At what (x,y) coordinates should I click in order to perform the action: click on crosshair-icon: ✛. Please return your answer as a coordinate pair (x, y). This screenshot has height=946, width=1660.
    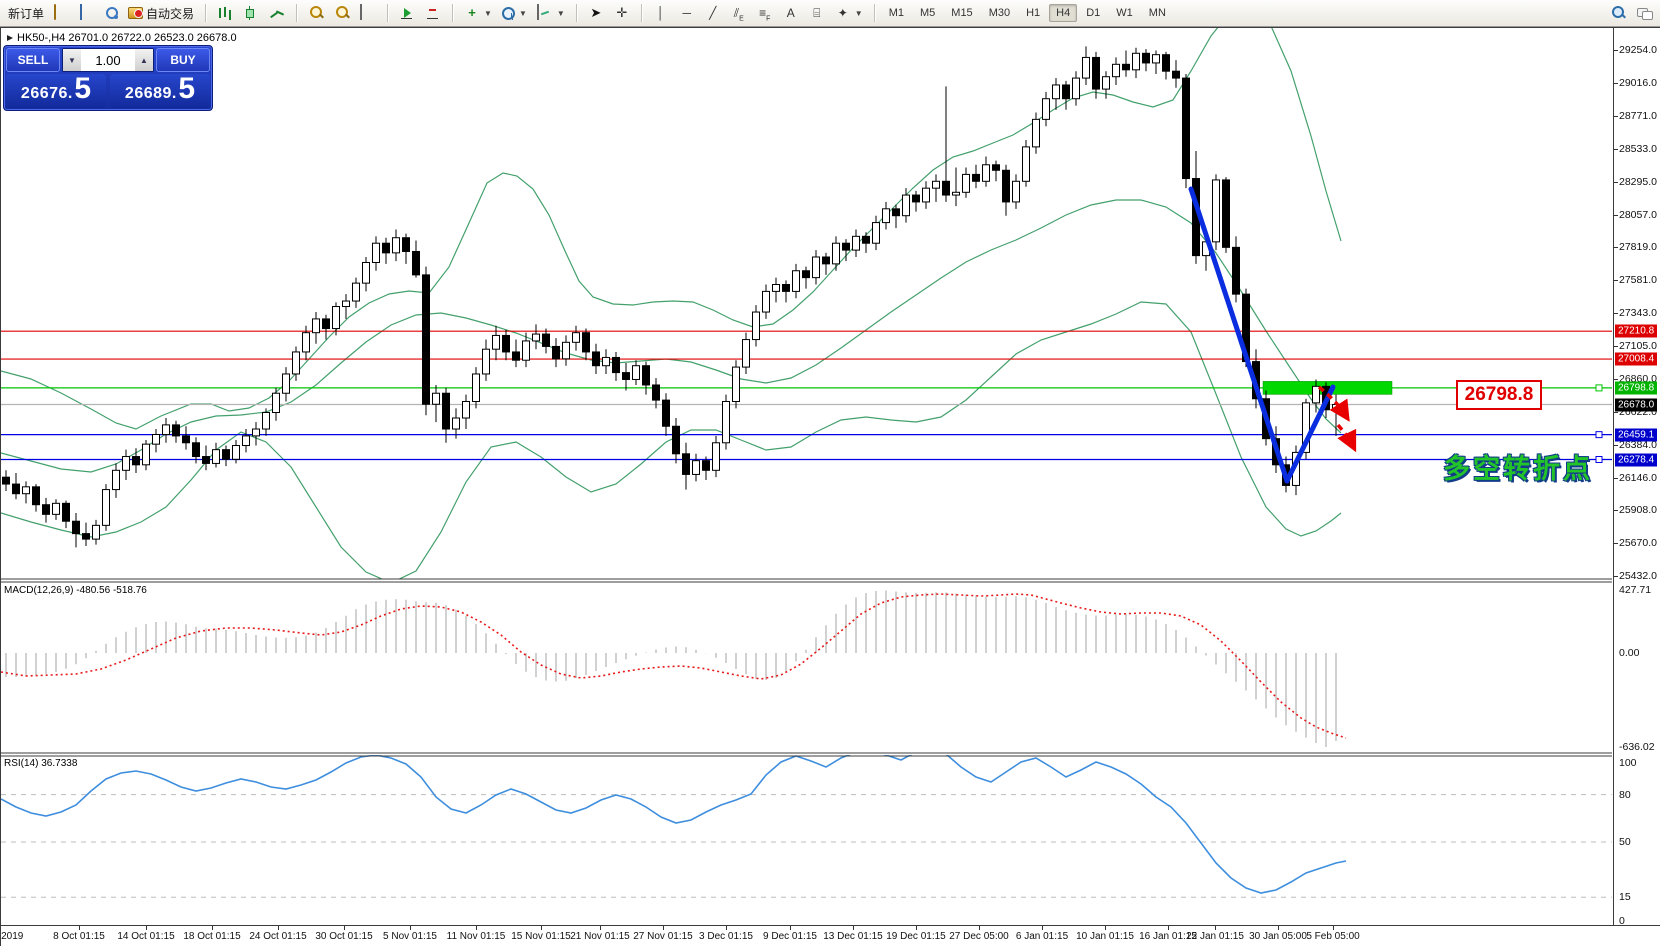
    Looking at the image, I should click on (622, 12).